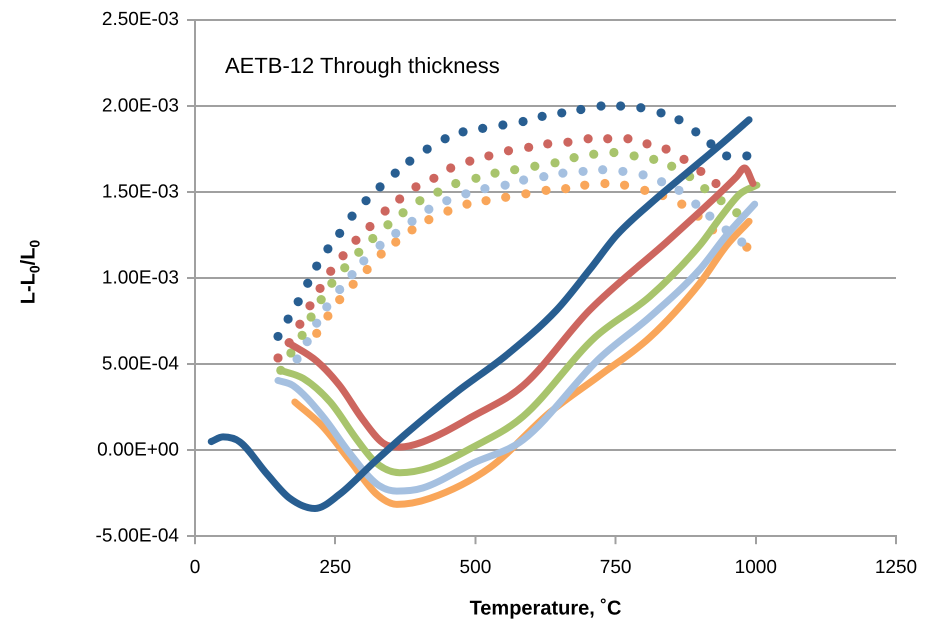  What do you see at coordinates (896, 567) in the screenshot?
I see `x-tick-label: 1250` at bounding box center [896, 567].